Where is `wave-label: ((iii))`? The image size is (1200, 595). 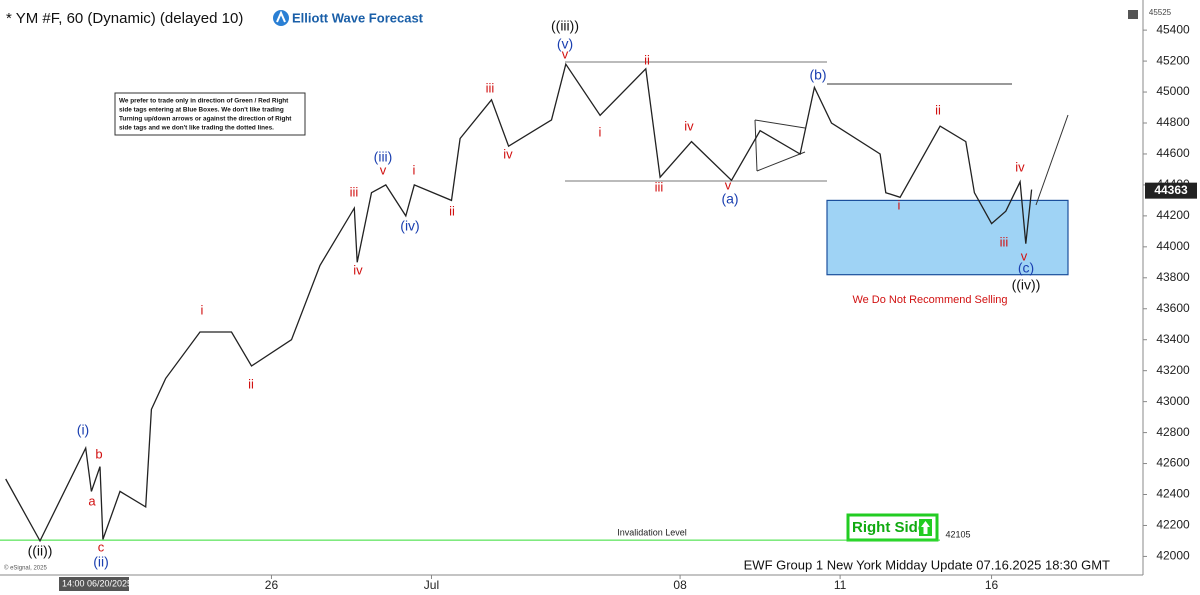
wave-label: ((iii)) is located at coordinates (565, 26).